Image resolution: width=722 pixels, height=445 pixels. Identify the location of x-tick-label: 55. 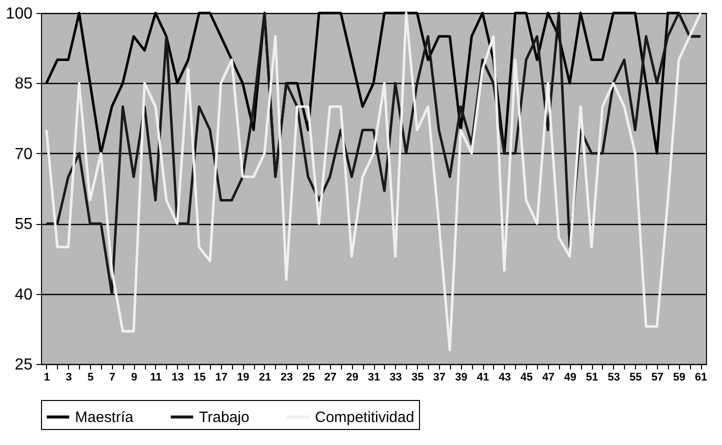
(636, 378).